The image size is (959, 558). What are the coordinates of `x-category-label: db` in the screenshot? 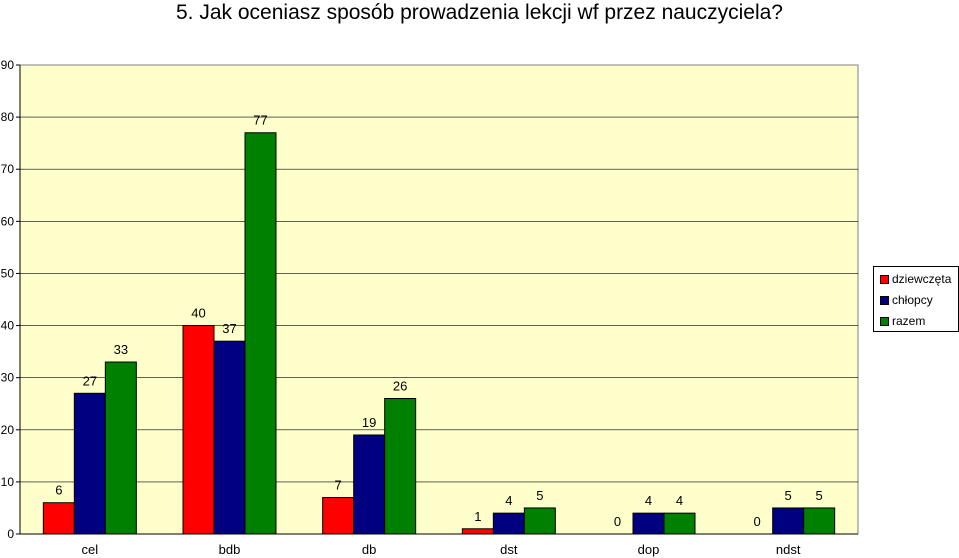 It's located at (369, 549).